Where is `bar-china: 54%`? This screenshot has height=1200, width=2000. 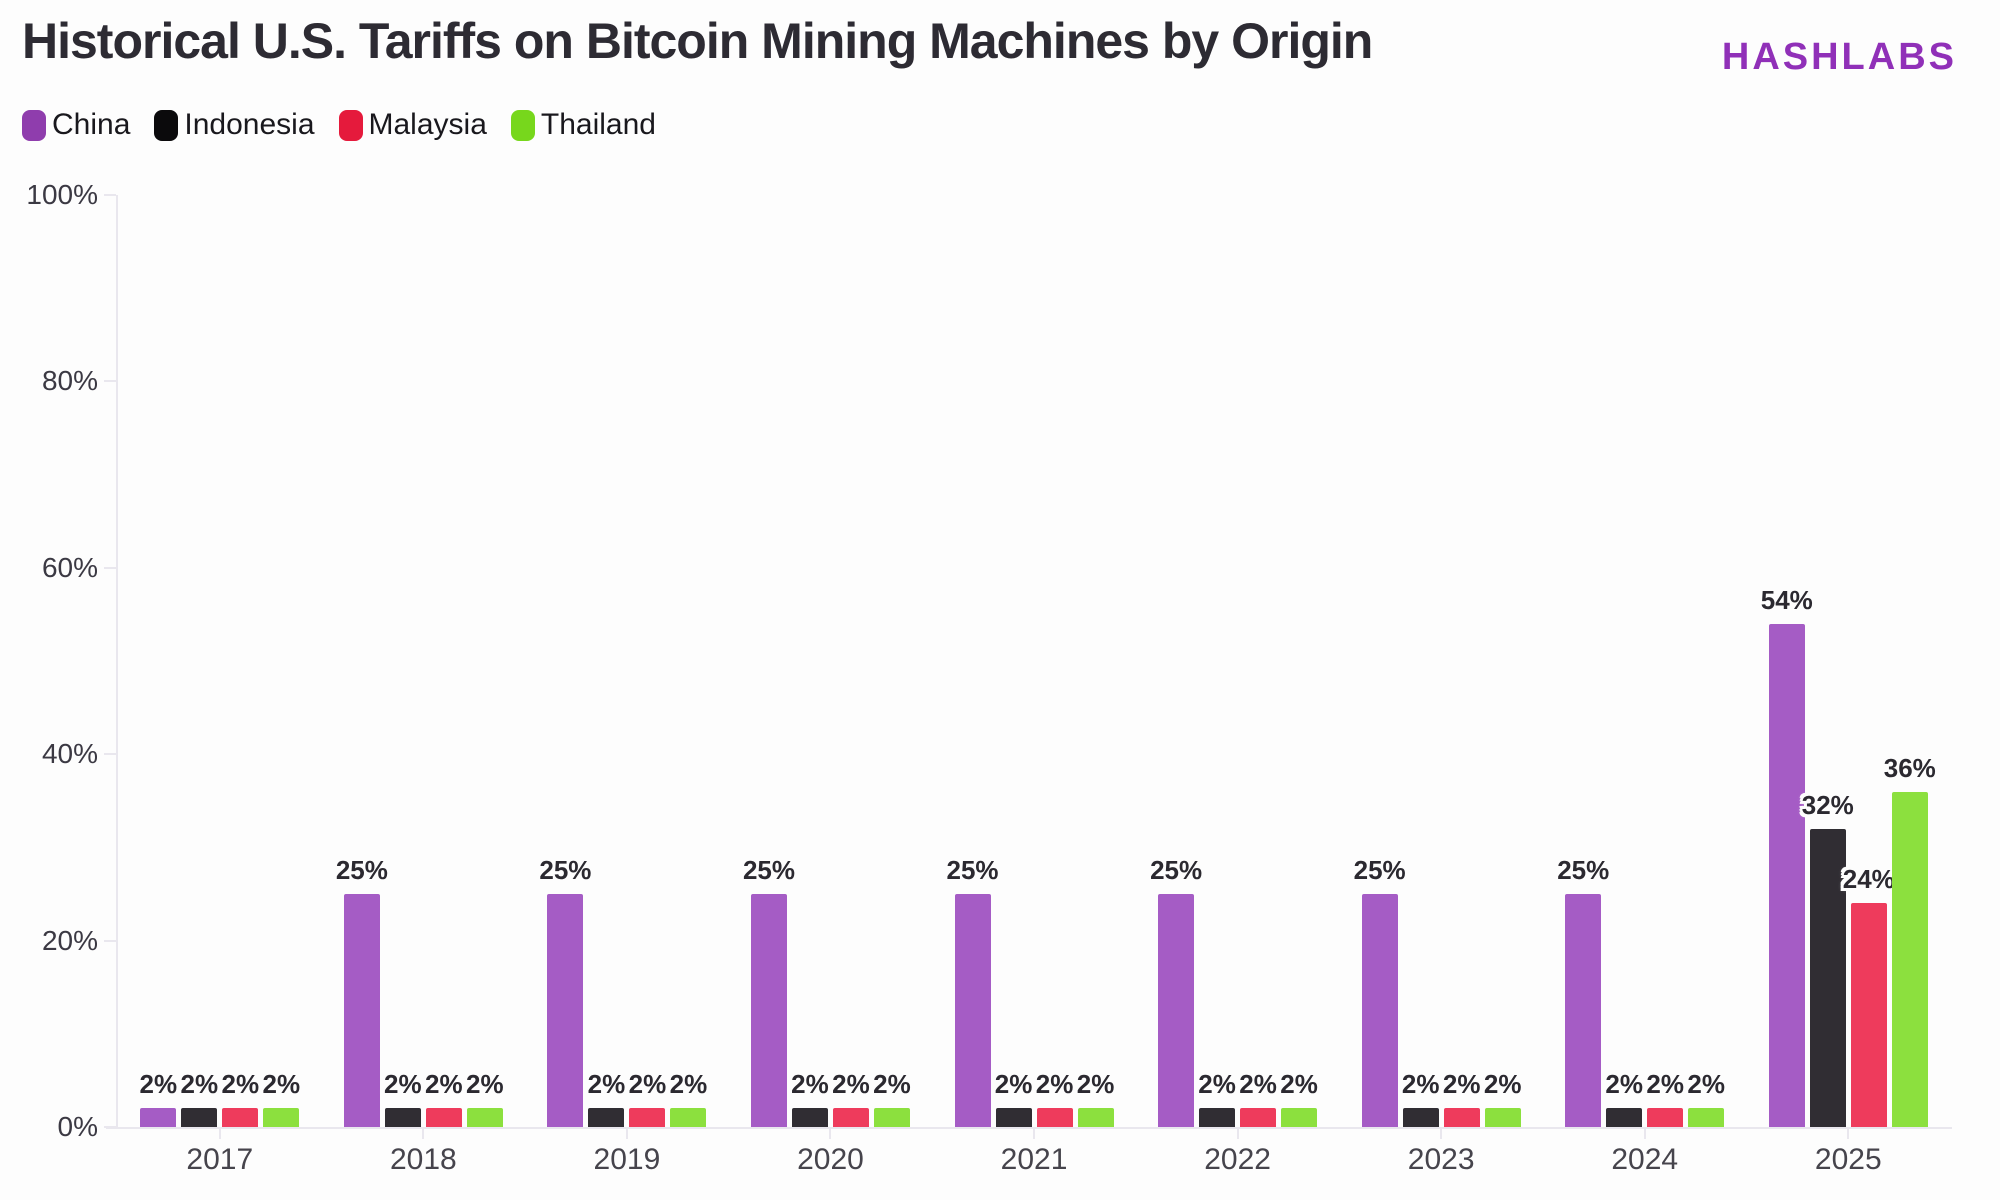
bar-china: 54% is located at coordinates (1787, 856).